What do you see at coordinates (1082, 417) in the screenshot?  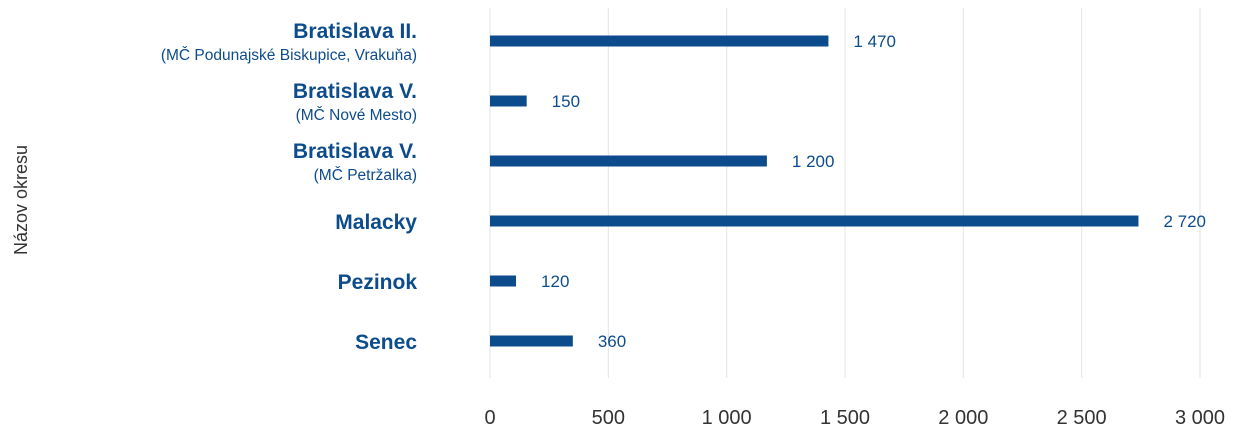 I see `x-tick-label: 2 500` at bounding box center [1082, 417].